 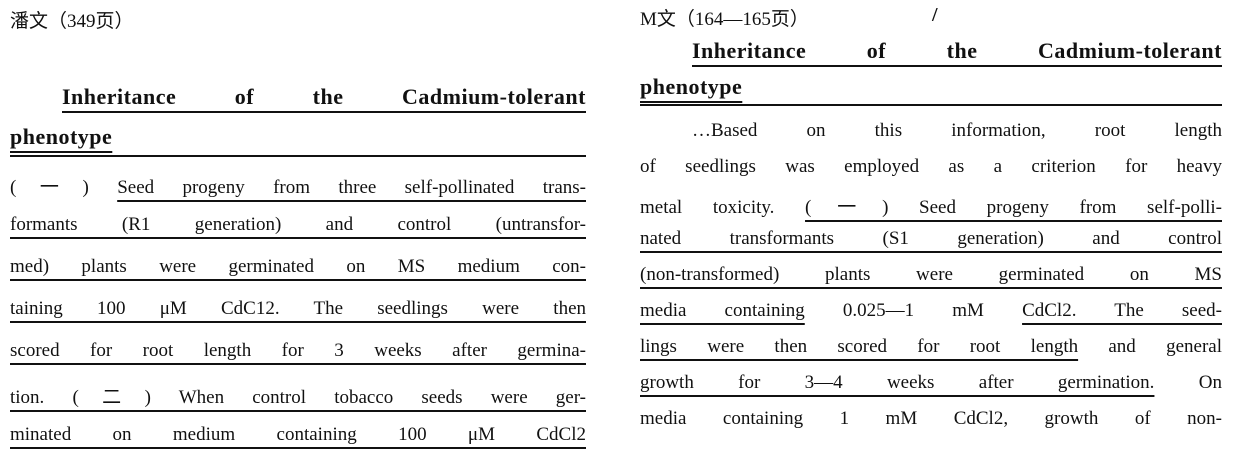 I want to click on right-title-line1: Inheritance of the Cadmium-tolerant, so click(x=957, y=50).